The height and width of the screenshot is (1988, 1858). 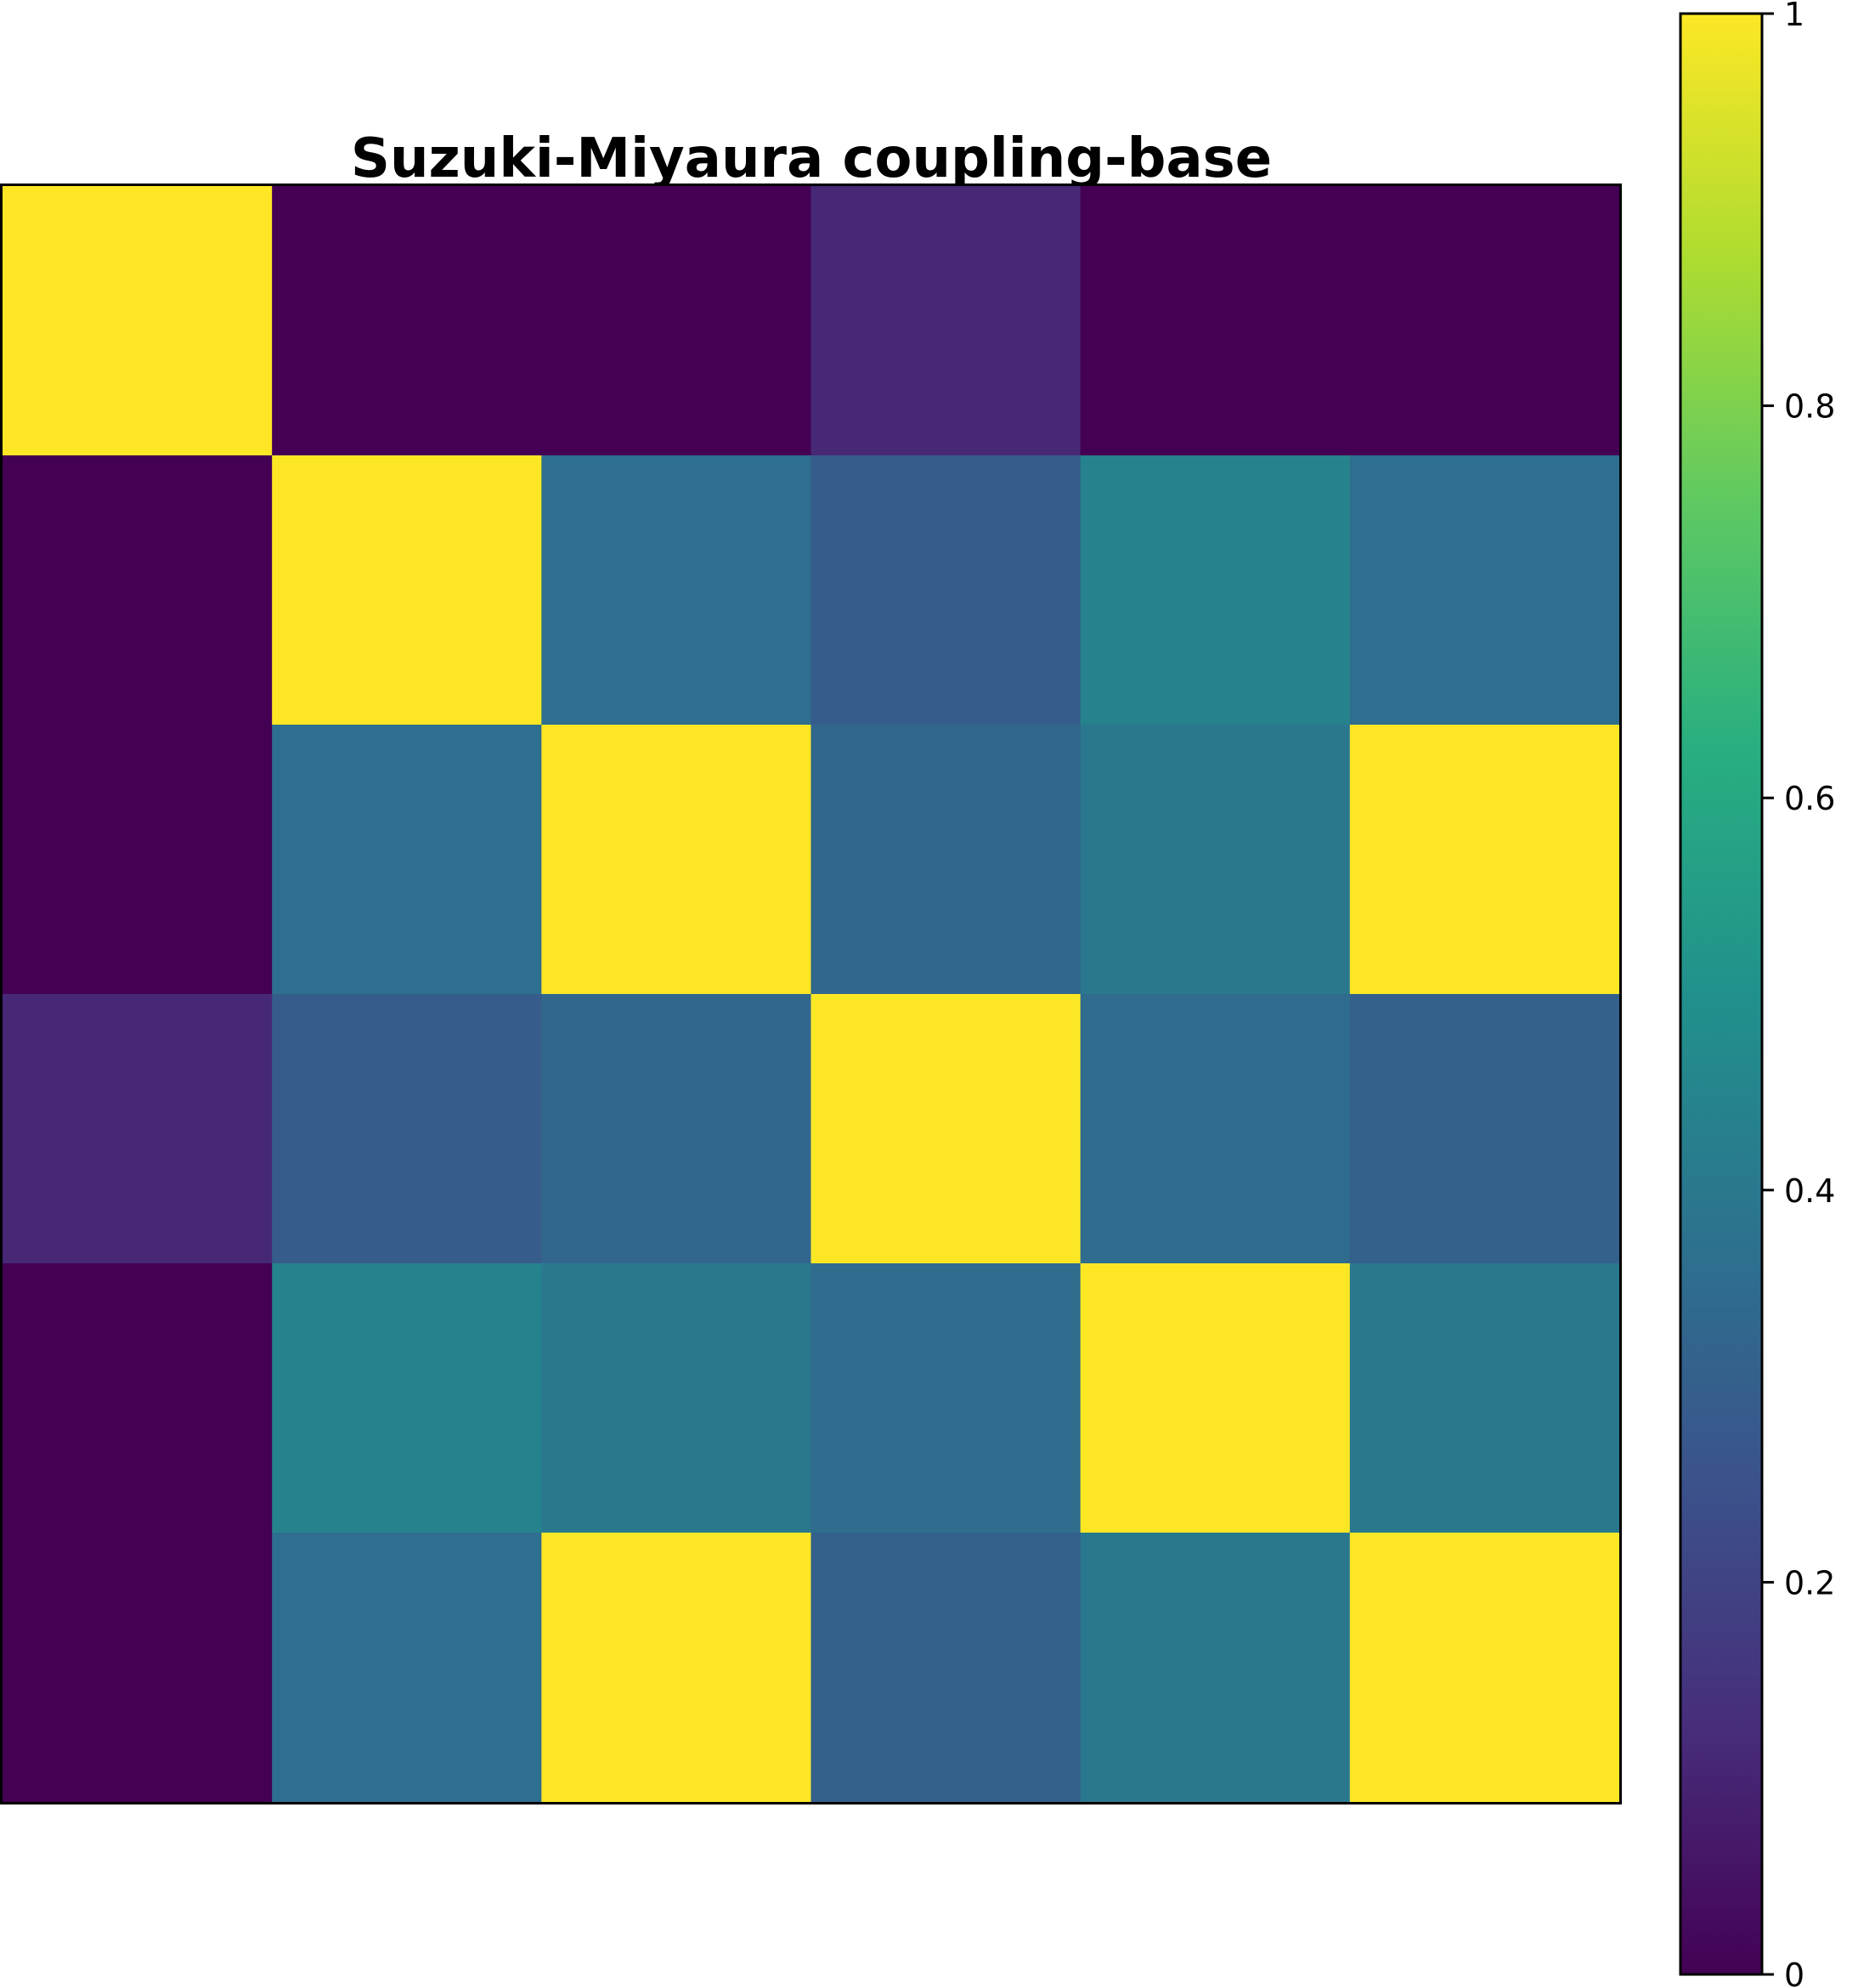 What do you see at coordinates (676, 1129) in the screenshot?
I see `heatmap-cell-r3-c2` at bounding box center [676, 1129].